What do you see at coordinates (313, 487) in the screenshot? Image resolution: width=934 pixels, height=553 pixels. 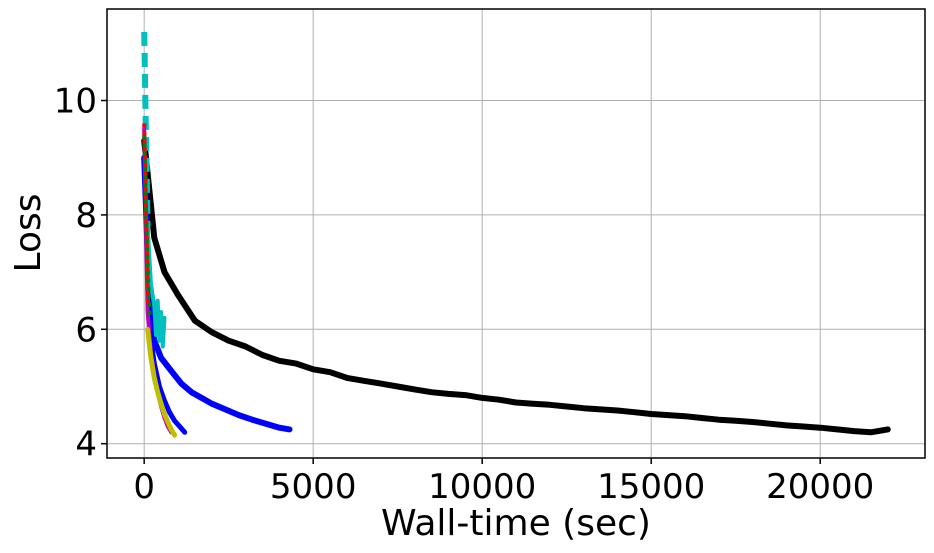 I see `x-tick-label: 5000` at bounding box center [313, 487].